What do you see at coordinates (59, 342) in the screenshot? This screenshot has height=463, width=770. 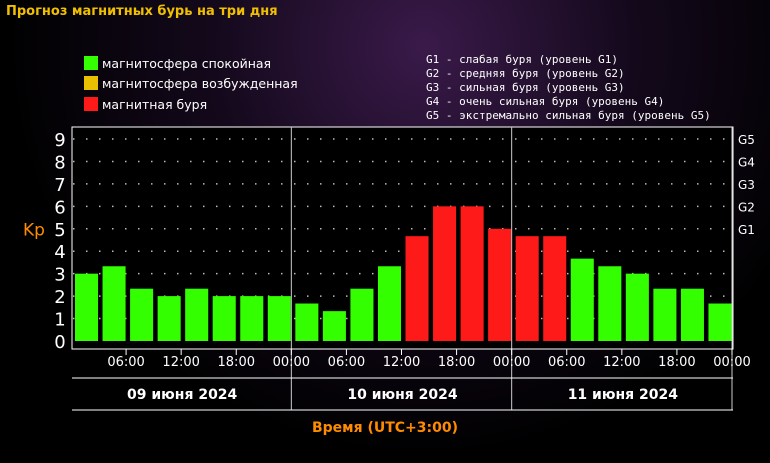 I see `y-tick-label: 0` at bounding box center [59, 342].